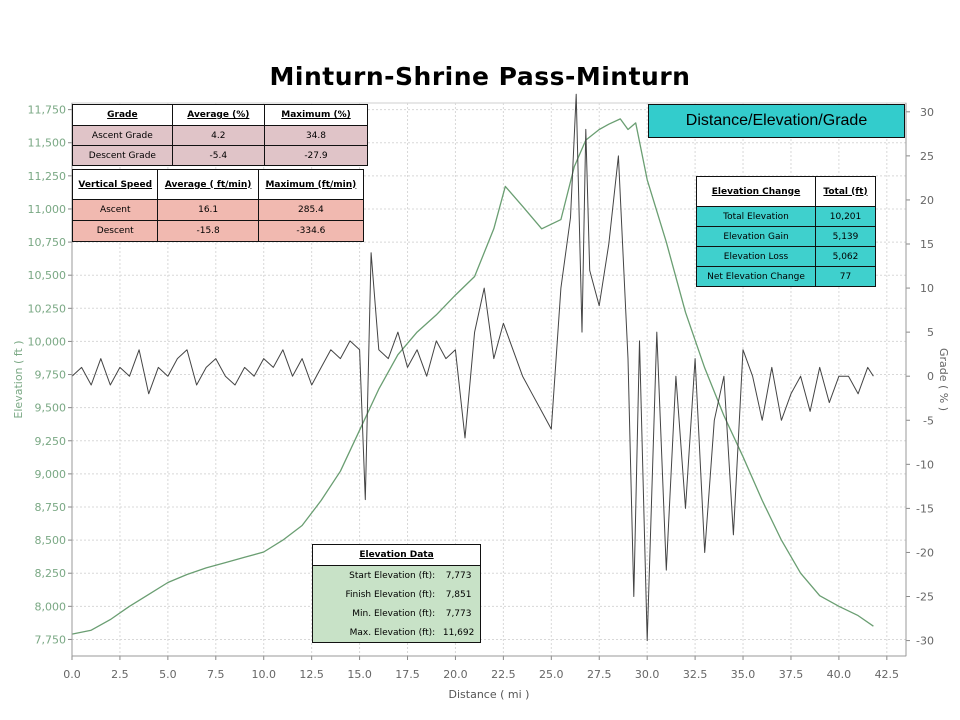 This screenshot has width=960, height=720. Describe the element at coordinates (743, 674) in the screenshot. I see `x-tick-label: 35.0` at that location.